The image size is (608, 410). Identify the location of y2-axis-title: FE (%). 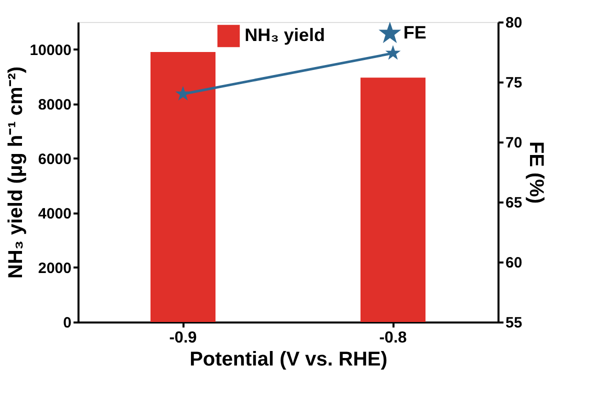
(536, 172).